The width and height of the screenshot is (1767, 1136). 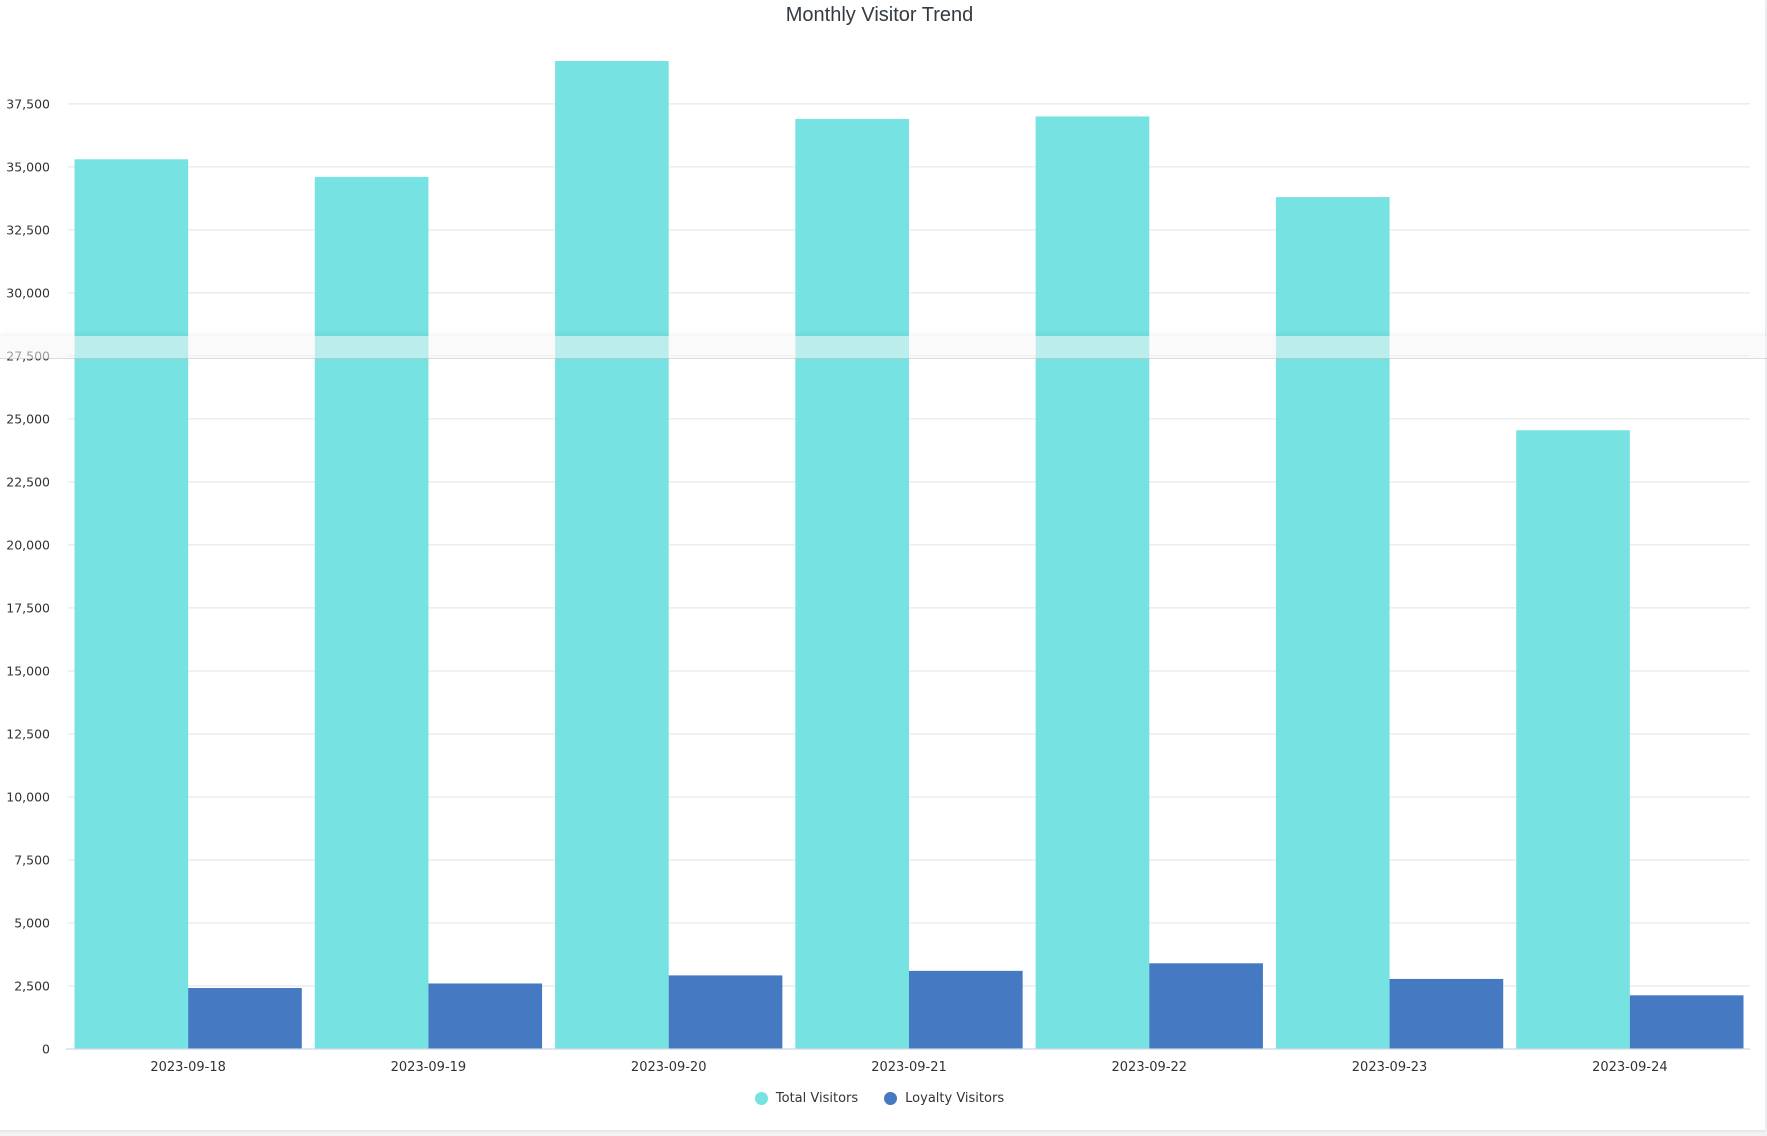 What do you see at coordinates (879, 1098) in the screenshot?
I see `legend: Total Visitors Loyalty Visitors` at bounding box center [879, 1098].